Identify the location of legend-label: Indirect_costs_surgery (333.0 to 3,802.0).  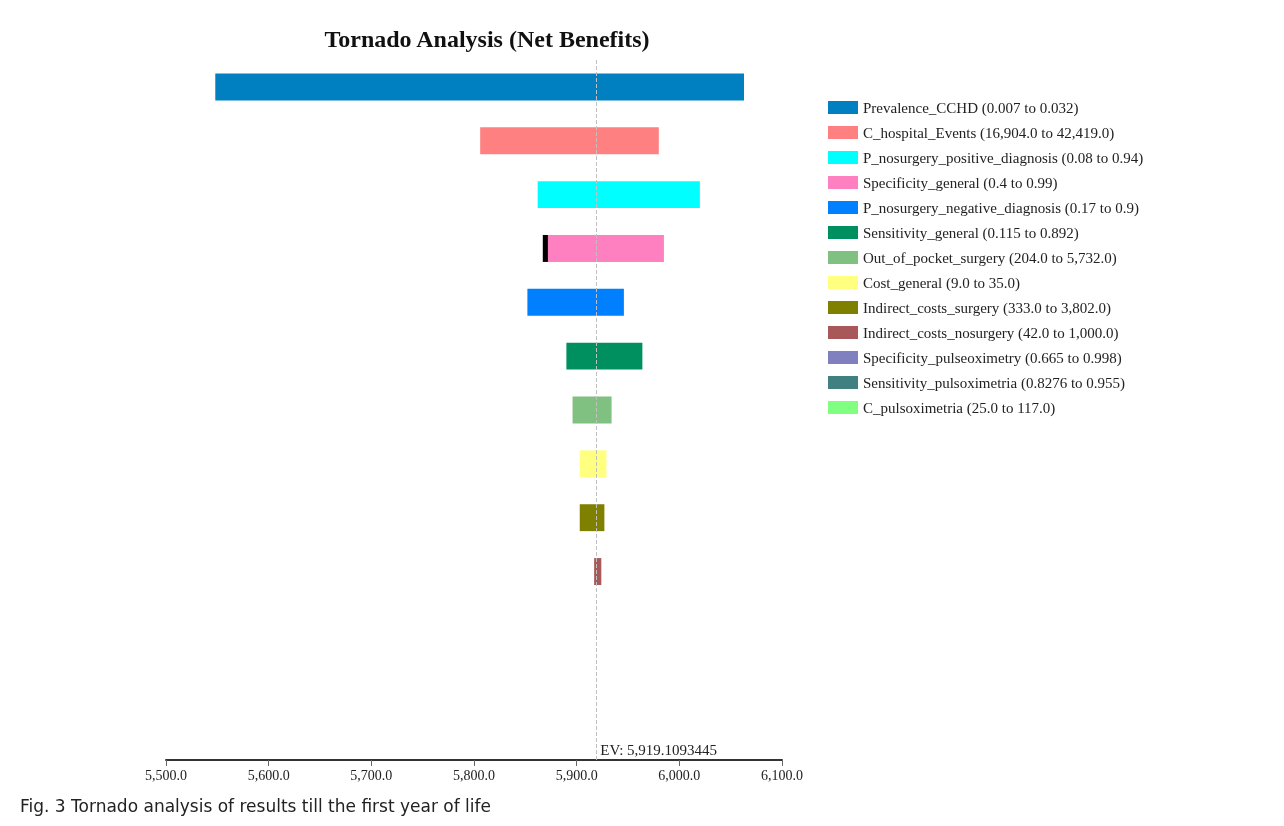
(987, 308).